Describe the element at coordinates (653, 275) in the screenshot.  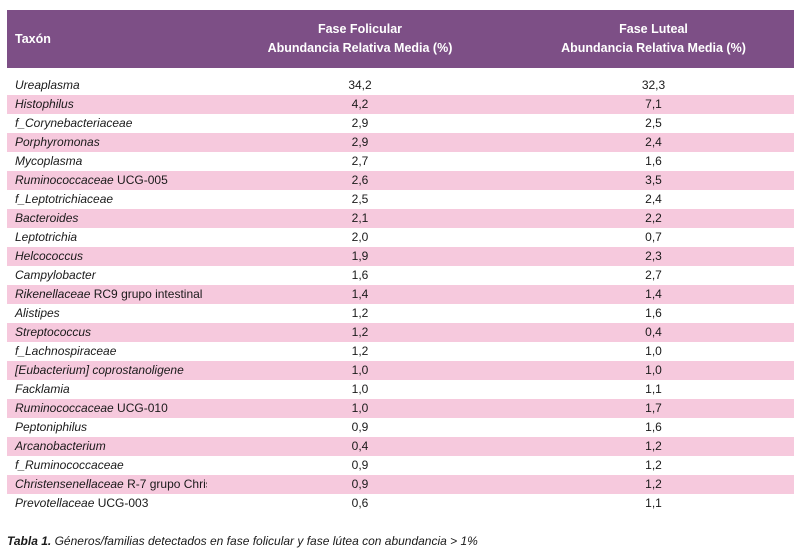
I see `luteal-value: 2,7` at that location.